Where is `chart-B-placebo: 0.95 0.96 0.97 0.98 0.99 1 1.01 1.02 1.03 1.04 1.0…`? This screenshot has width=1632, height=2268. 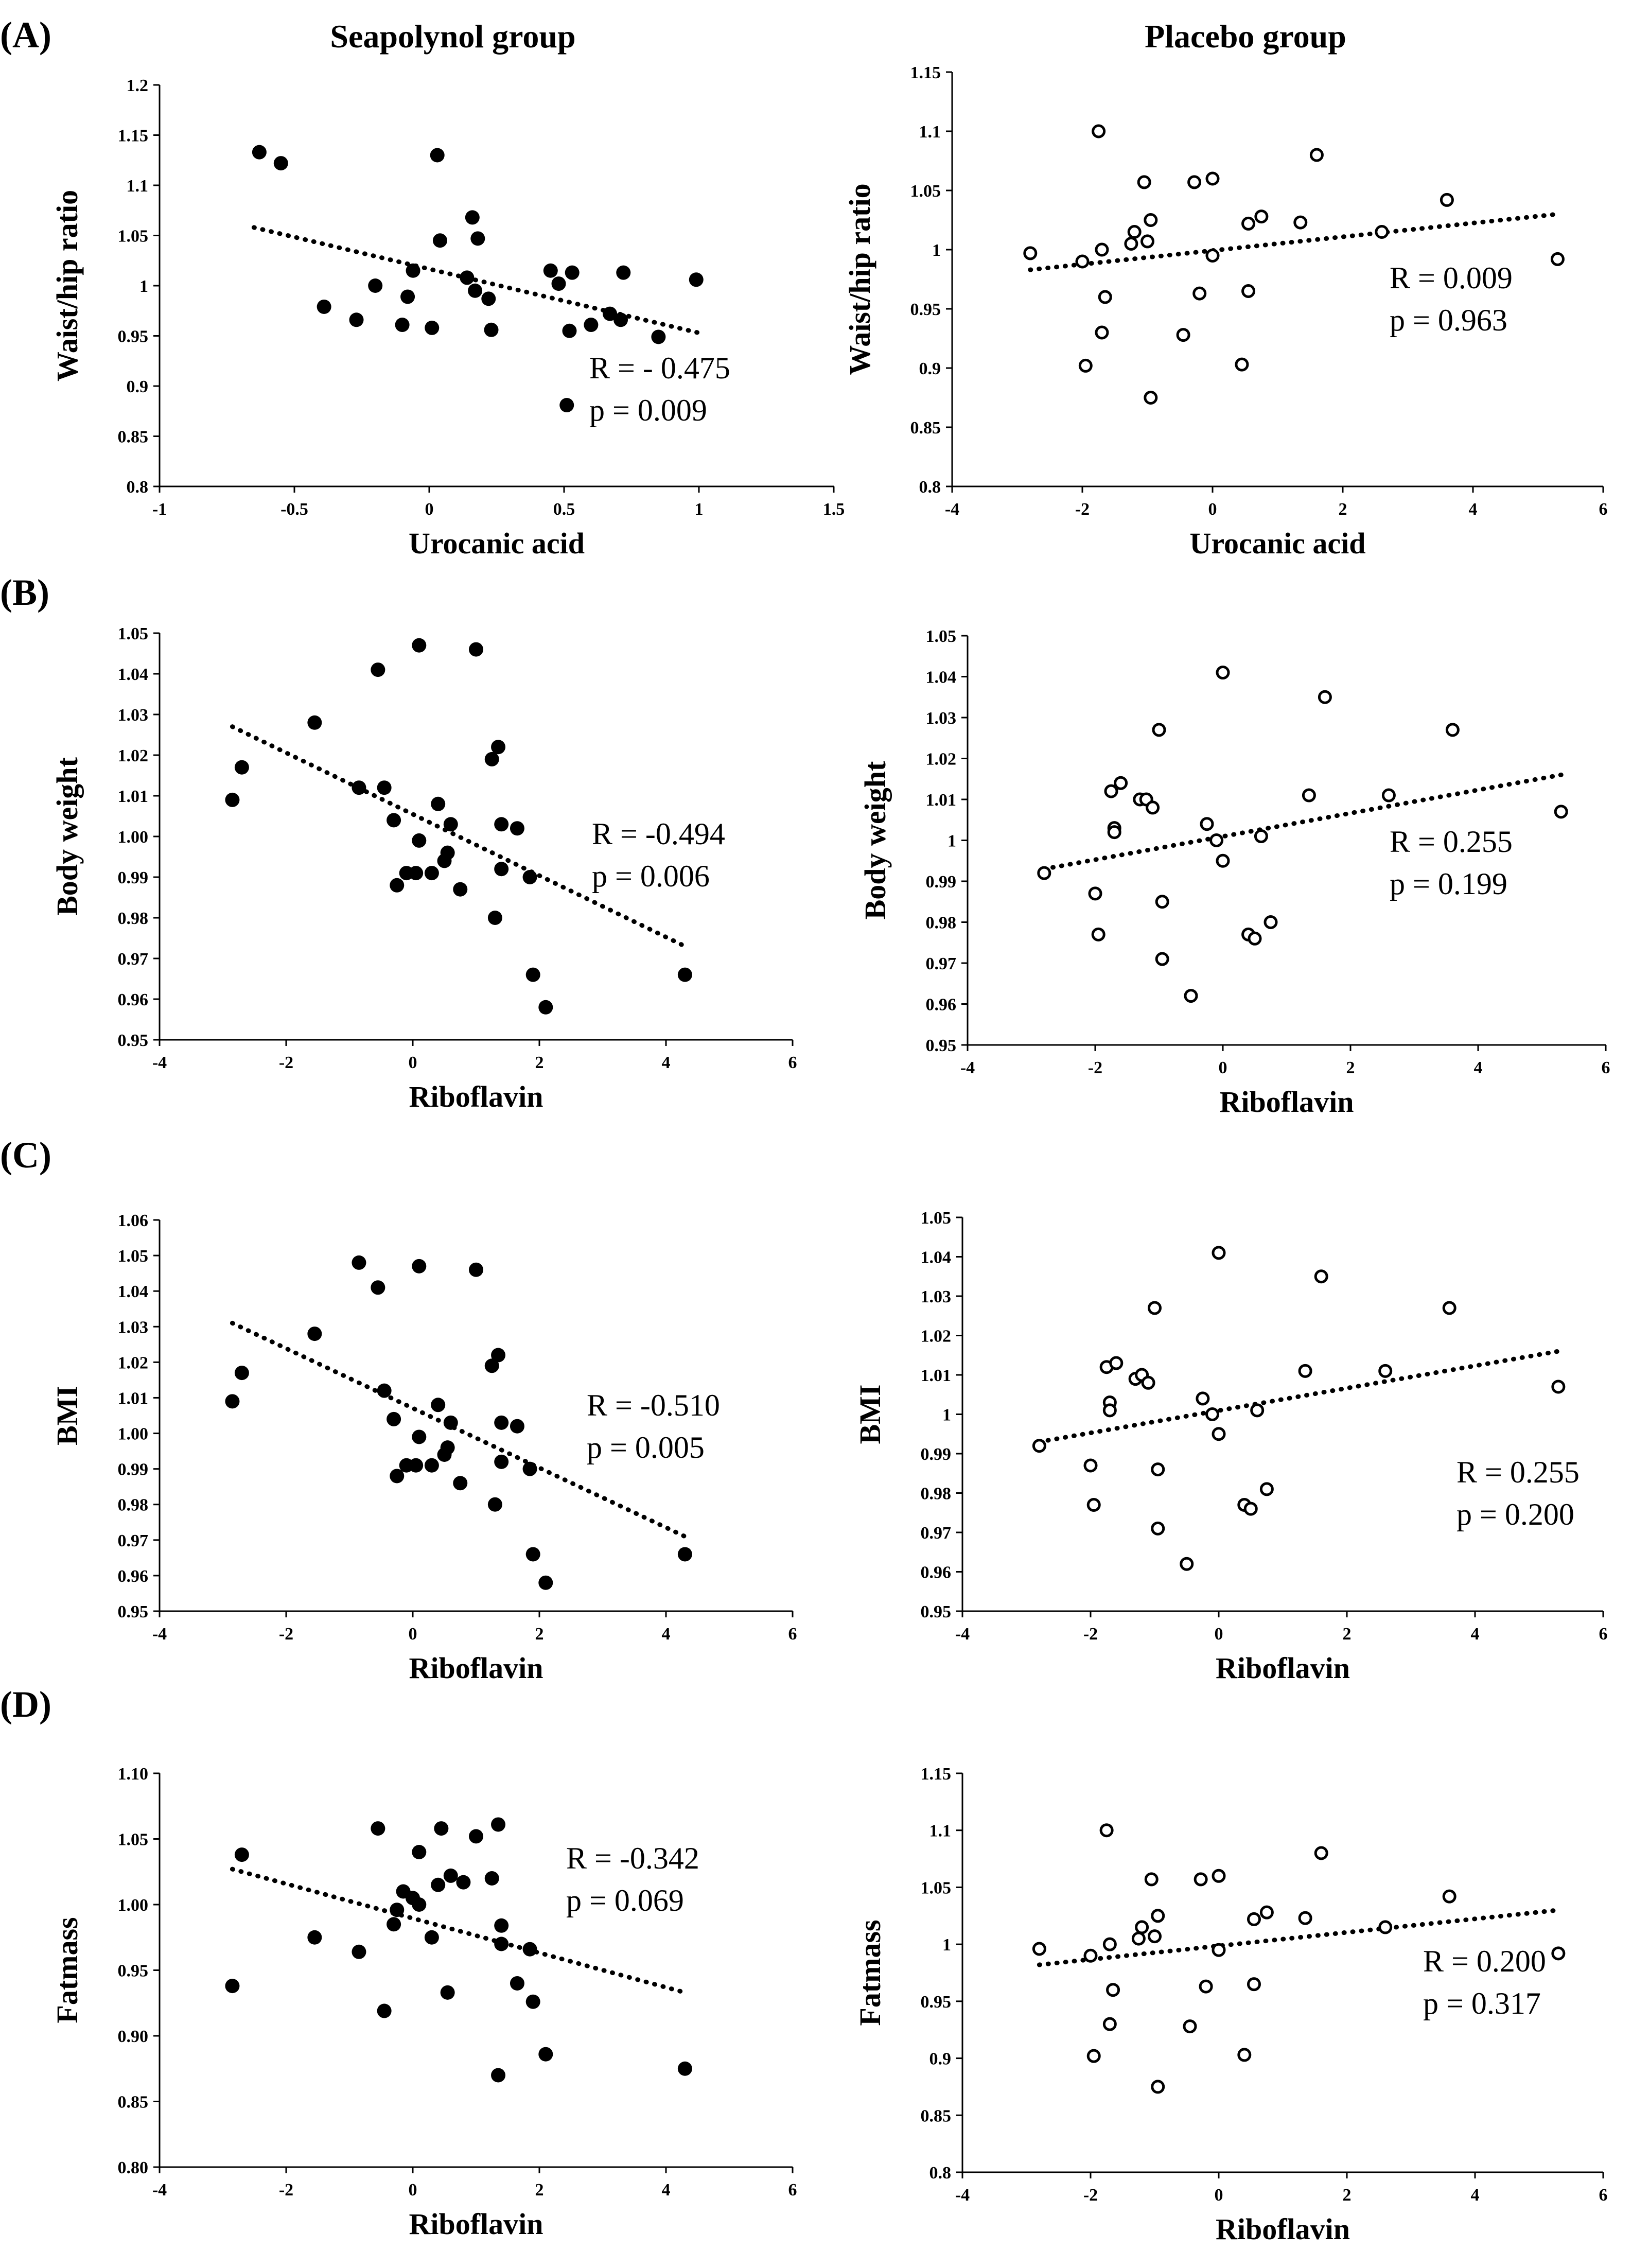 chart-B-placebo: 0.95 0.96 0.97 0.98 0.99 1 1.01 1.02 1.03 1.04 1.0… is located at coordinates (1234, 873).